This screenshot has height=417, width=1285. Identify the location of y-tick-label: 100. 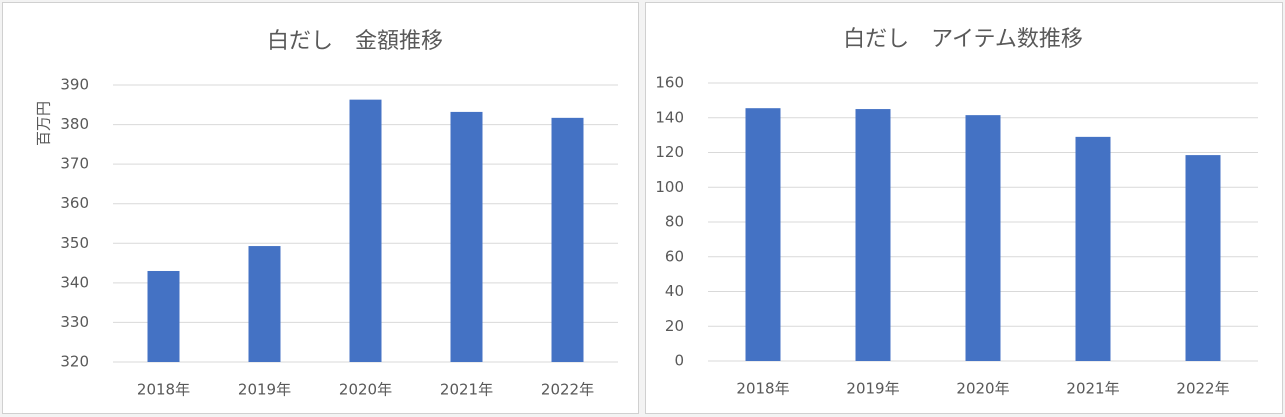
(669, 187).